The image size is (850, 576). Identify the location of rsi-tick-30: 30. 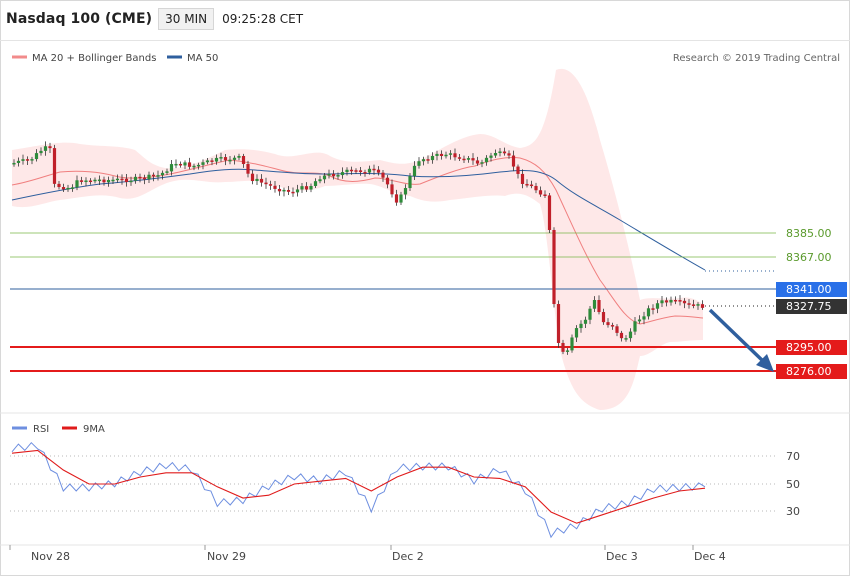
(793, 511).